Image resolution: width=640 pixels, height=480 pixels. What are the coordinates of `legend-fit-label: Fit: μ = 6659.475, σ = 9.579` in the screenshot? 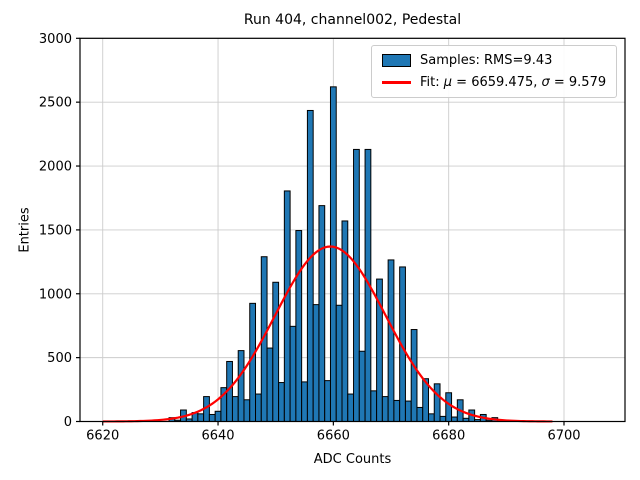 It's located at (513, 82).